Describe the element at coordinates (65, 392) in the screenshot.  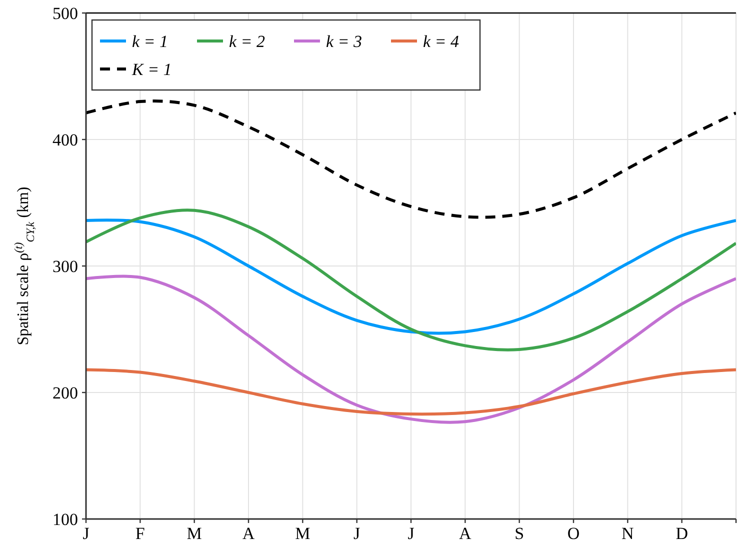
I see `y-tick-label: 200` at that location.